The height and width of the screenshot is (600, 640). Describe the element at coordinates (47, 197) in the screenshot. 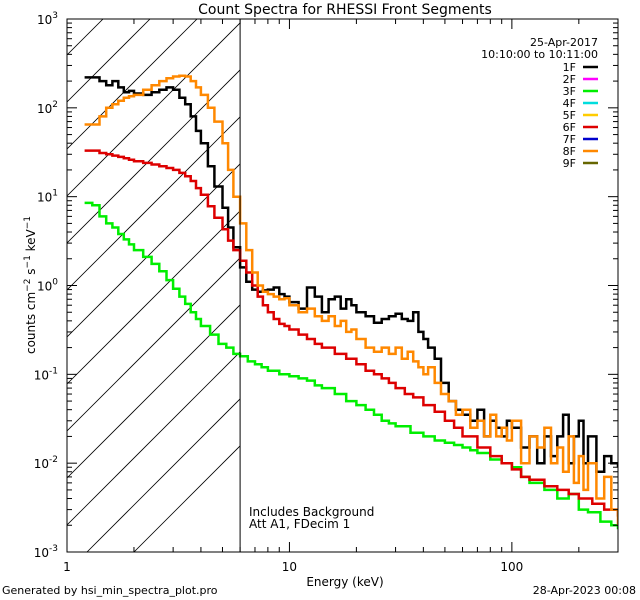

I see `y-tick-label: 10¹` at that location.